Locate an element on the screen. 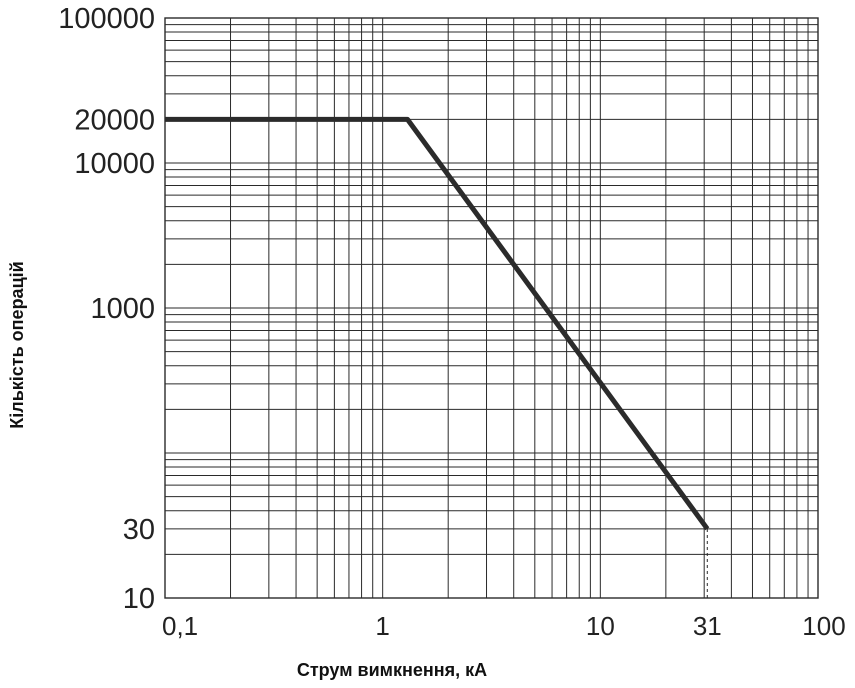 This screenshot has width=855, height=688. y-tick-label: 10000 is located at coordinates (114, 164).